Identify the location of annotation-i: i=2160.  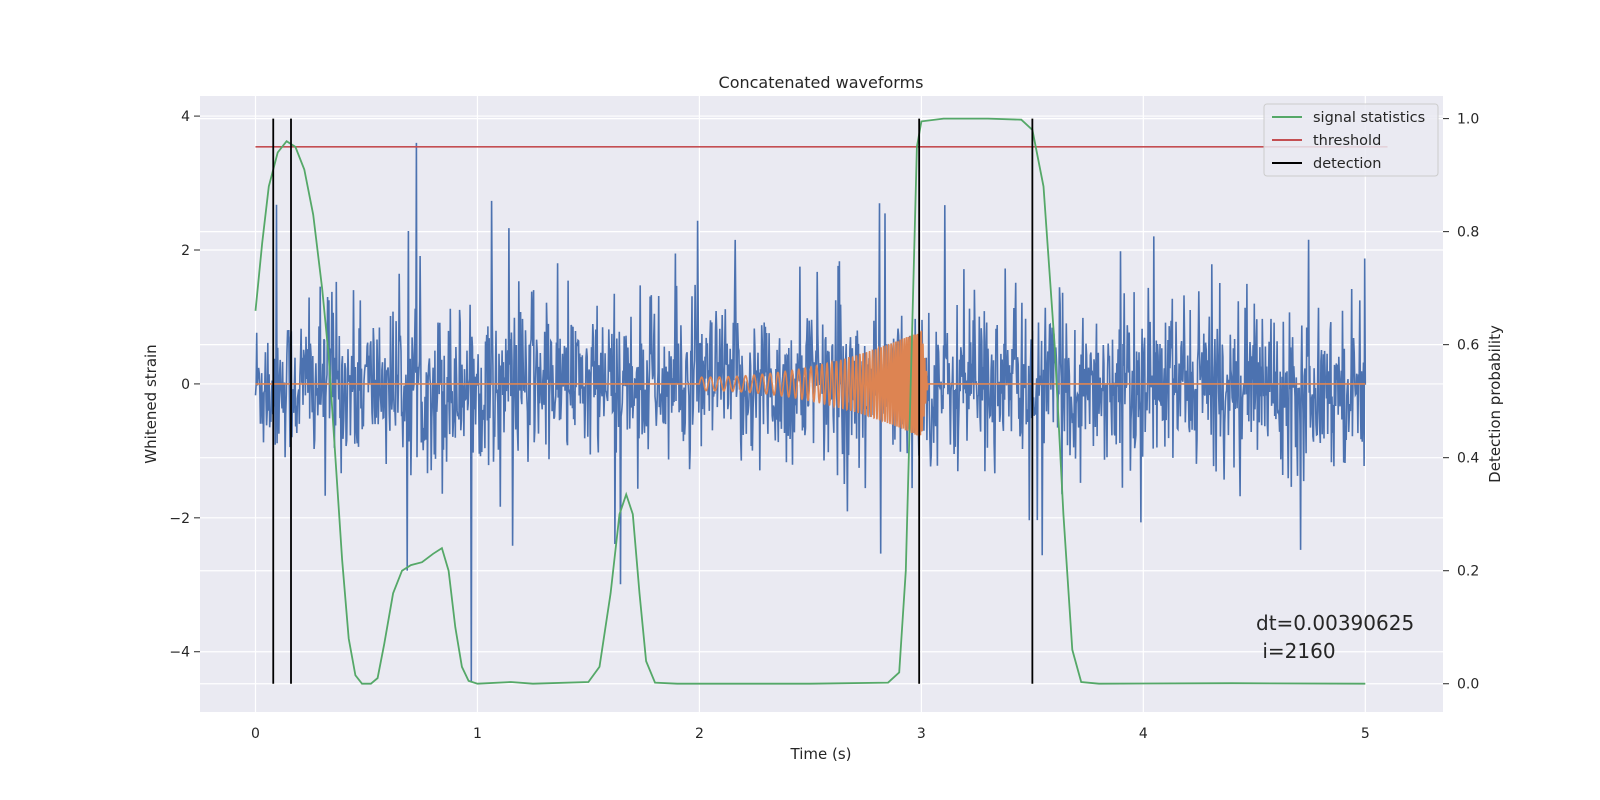
(1296, 651).